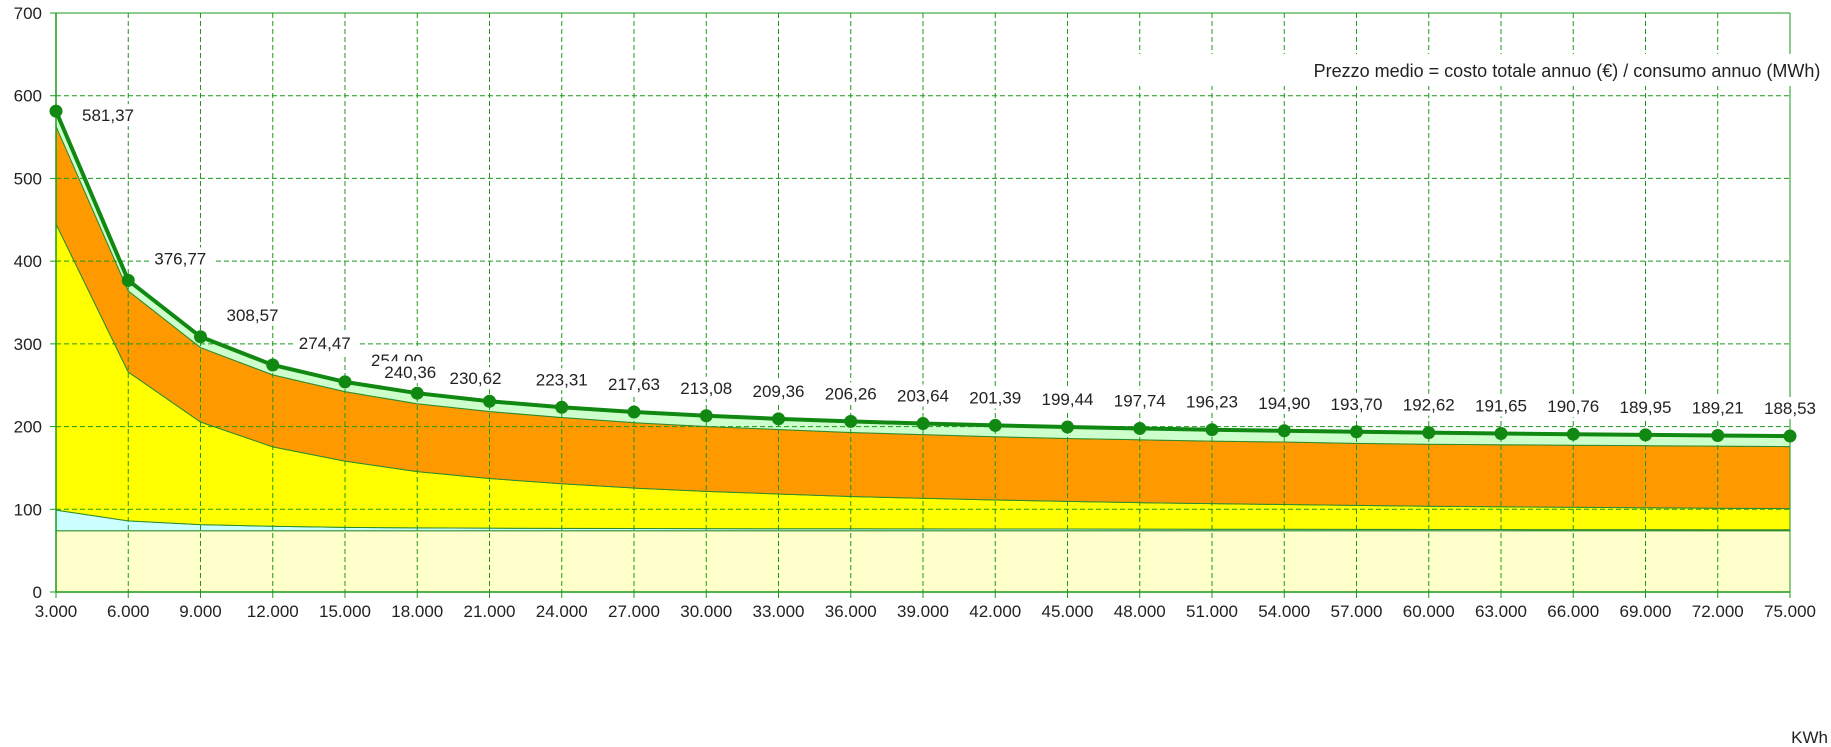 The width and height of the screenshot is (1831, 747). I want to click on x-tick-label-4: 15.000, so click(345, 611).